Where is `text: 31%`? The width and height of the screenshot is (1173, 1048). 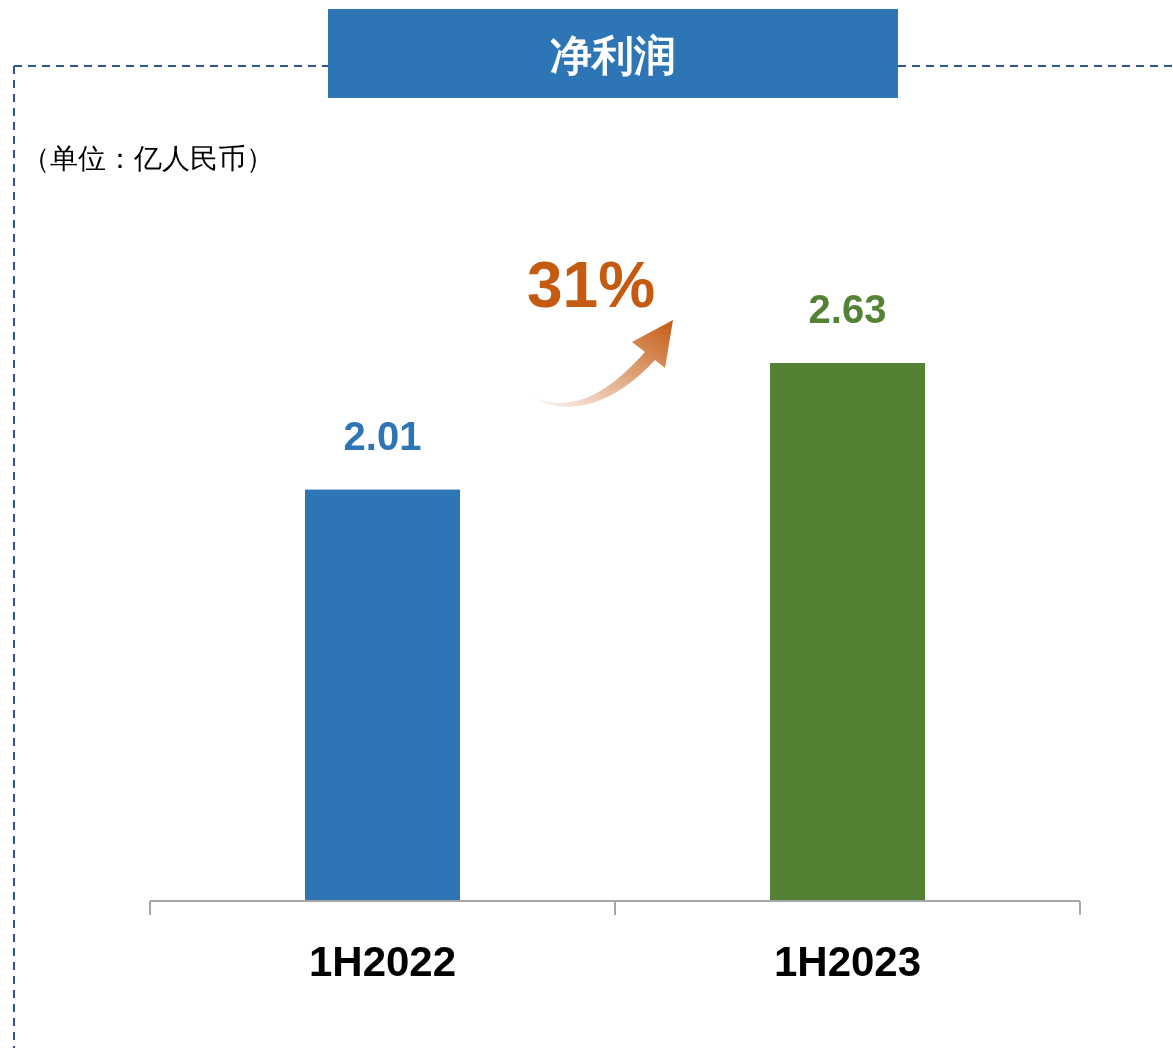 text: 31% is located at coordinates (591, 285).